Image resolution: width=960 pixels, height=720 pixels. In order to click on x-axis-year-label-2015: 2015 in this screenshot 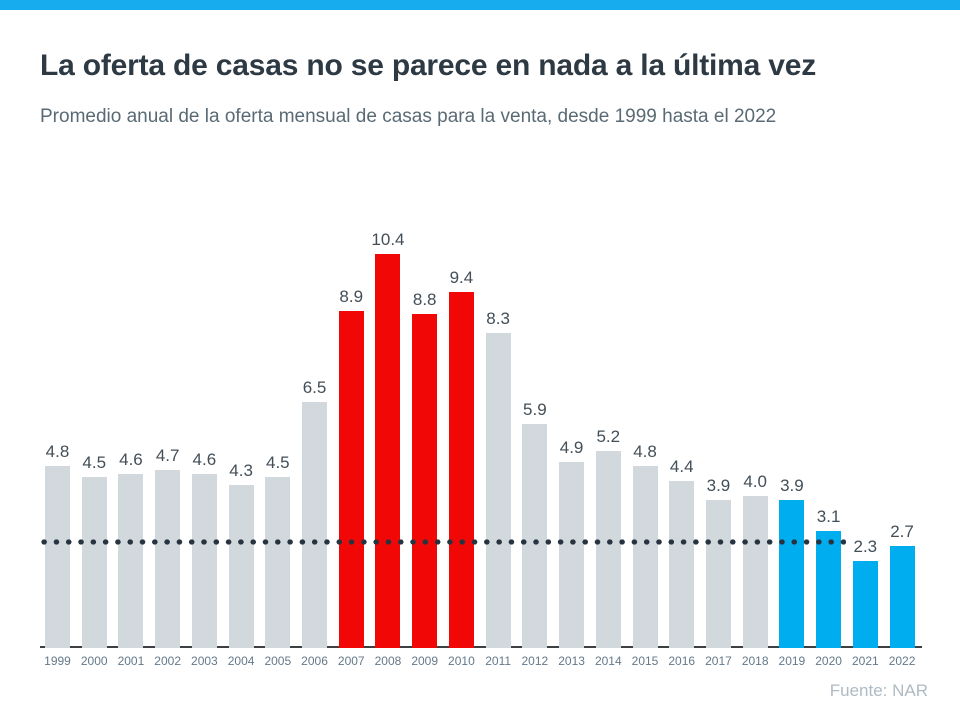, I will do `click(645, 661)`.